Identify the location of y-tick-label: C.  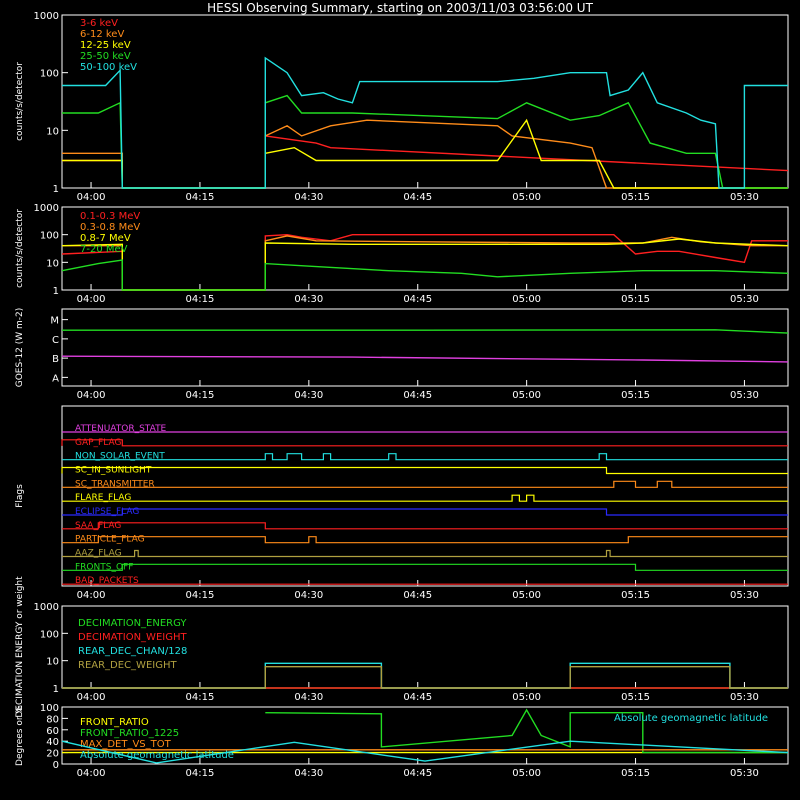
(55, 340).